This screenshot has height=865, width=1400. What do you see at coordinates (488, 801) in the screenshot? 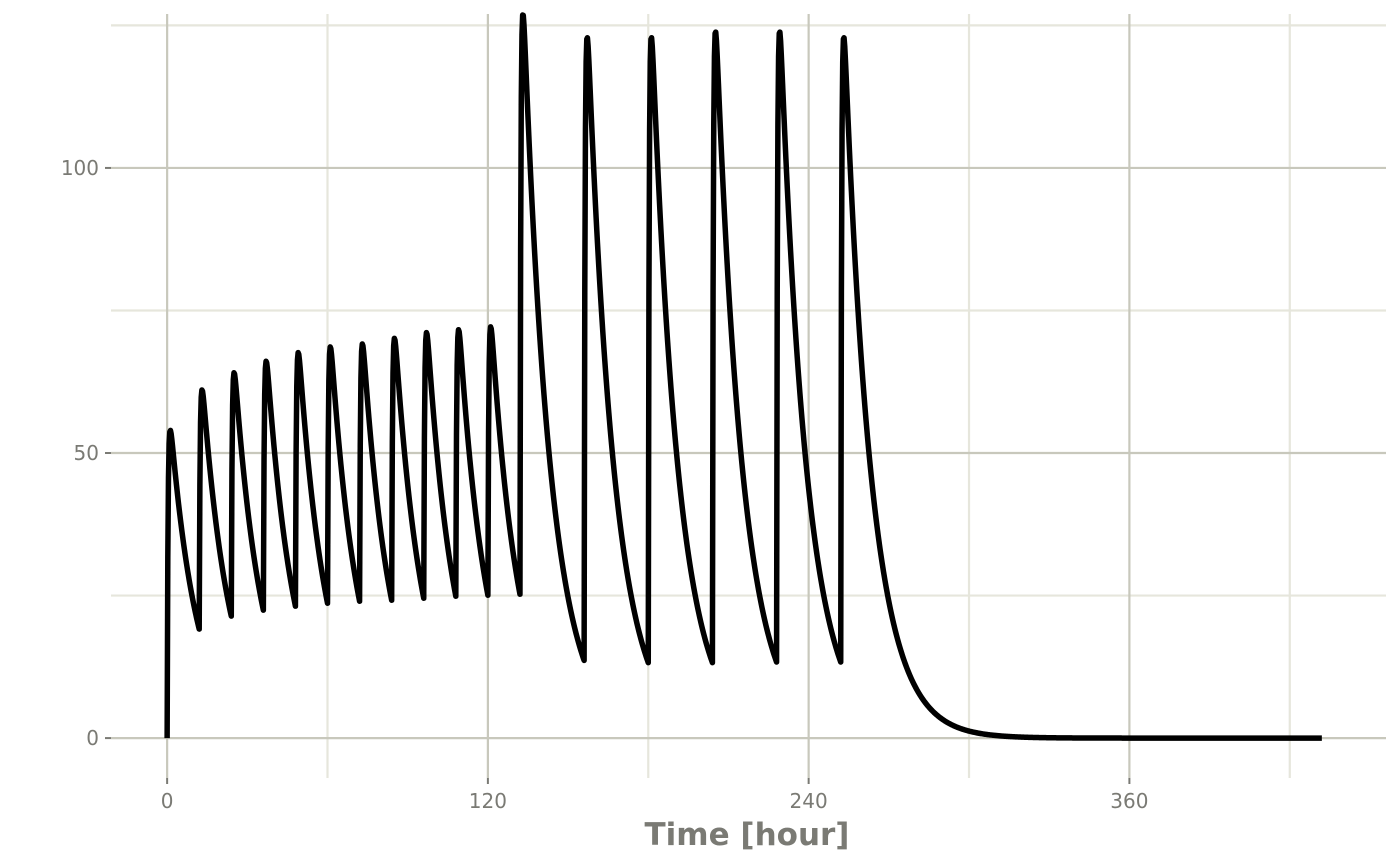
I see `x-tick-label: 120` at bounding box center [488, 801].